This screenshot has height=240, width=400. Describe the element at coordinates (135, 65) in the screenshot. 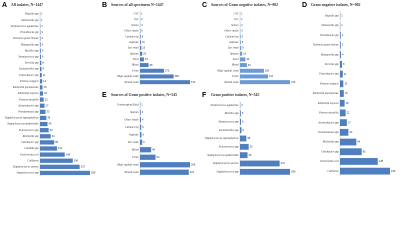

I see `category-label: Blood` at that location.